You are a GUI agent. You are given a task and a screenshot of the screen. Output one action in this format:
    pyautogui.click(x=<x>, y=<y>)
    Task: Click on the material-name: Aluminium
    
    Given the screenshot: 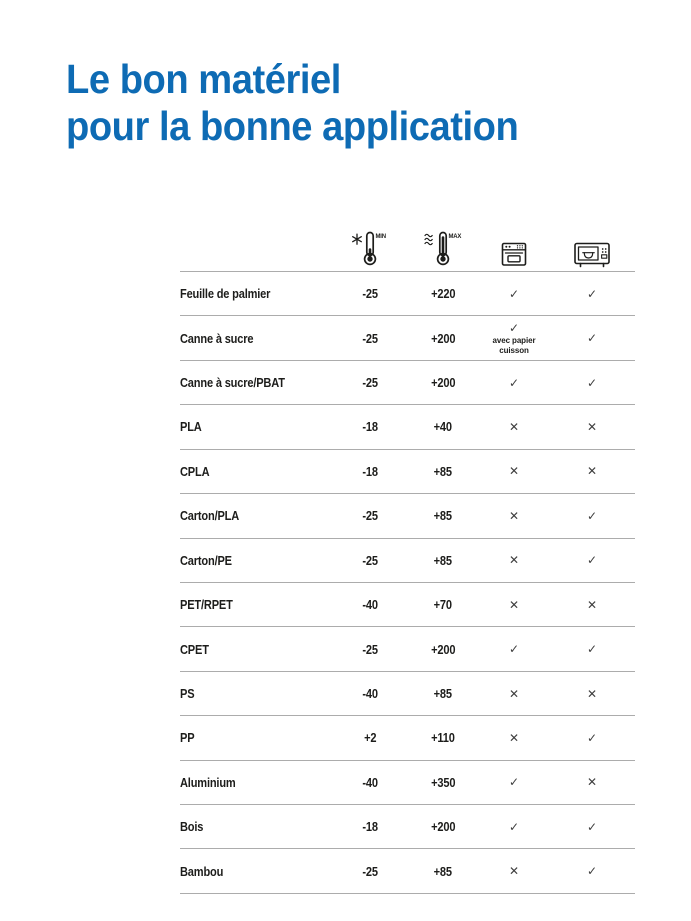 What is the action you would take?
    pyautogui.click(x=208, y=782)
    